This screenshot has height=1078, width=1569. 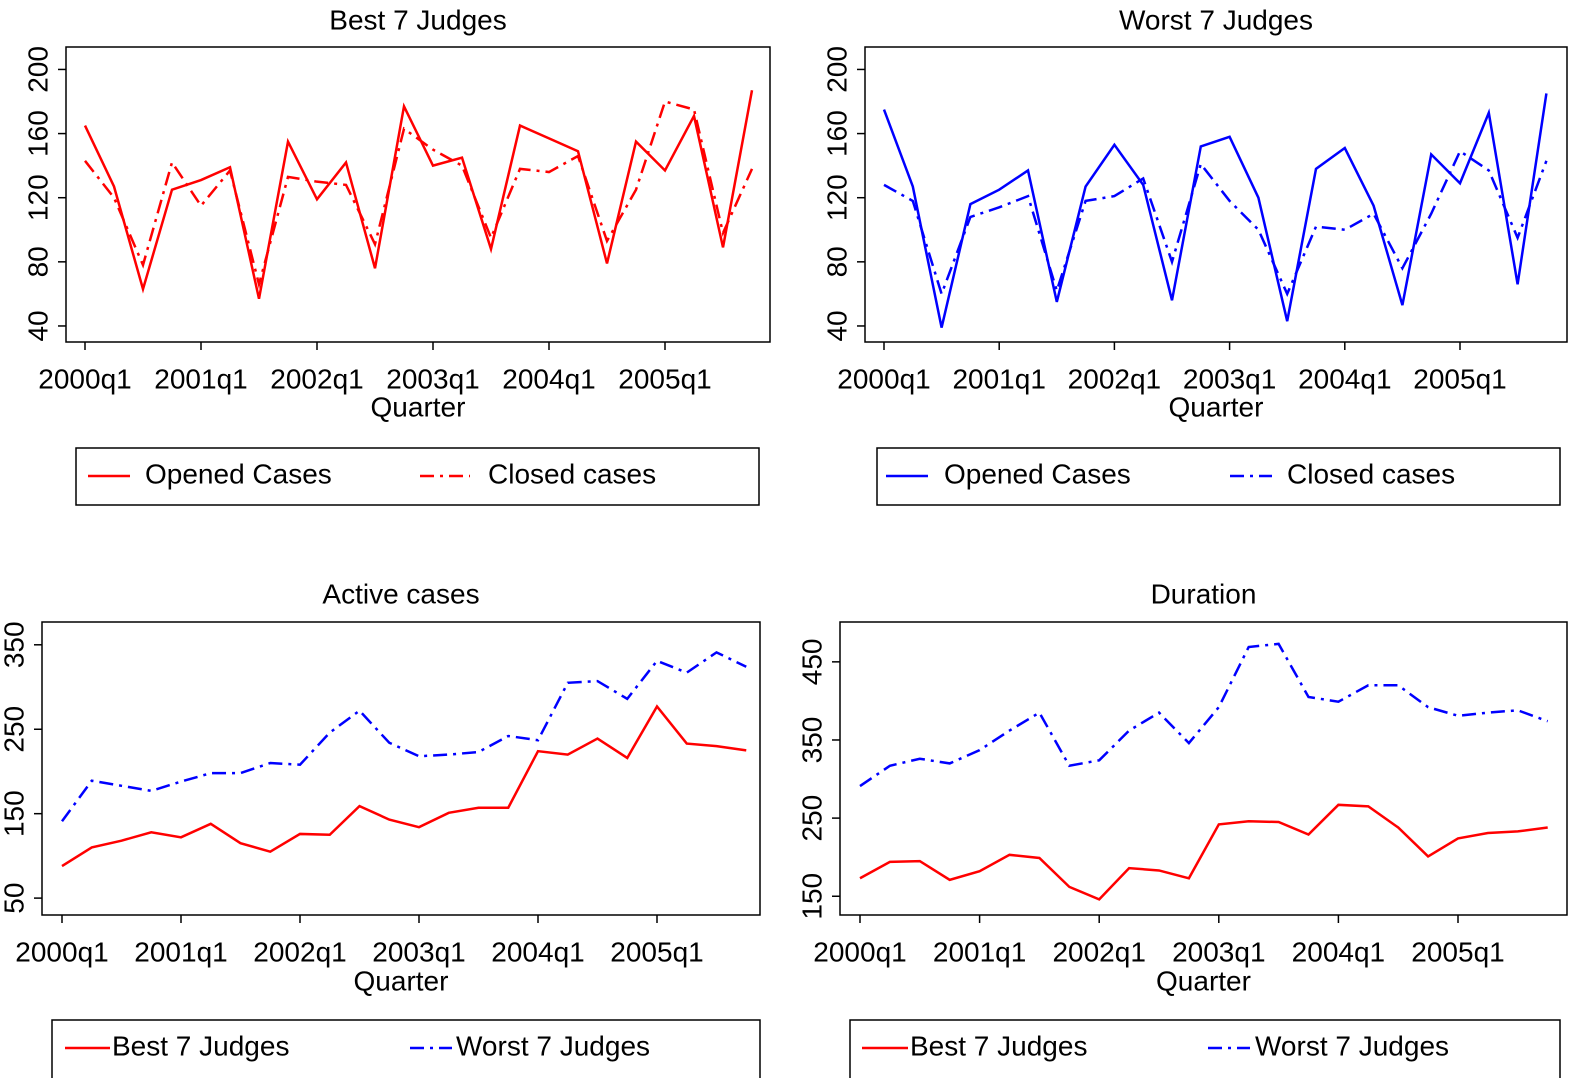 What do you see at coordinates (1204, 593) in the screenshot?
I see `chart-title: Duration` at bounding box center [1204, 593].